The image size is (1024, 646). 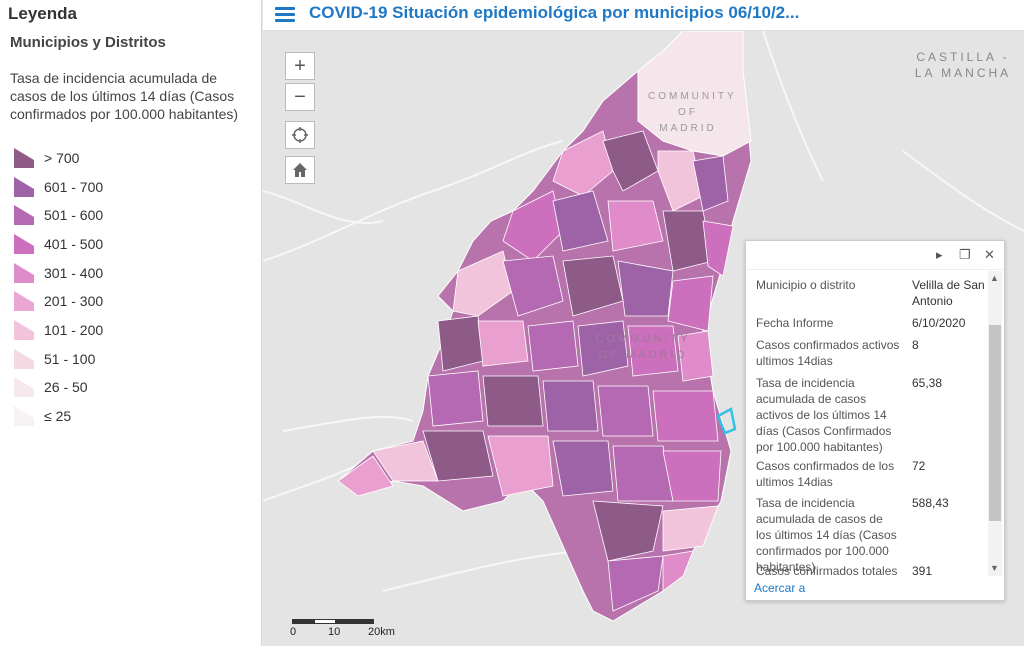 I want to click on legend-label: > 700, so click(x=62, y=158).